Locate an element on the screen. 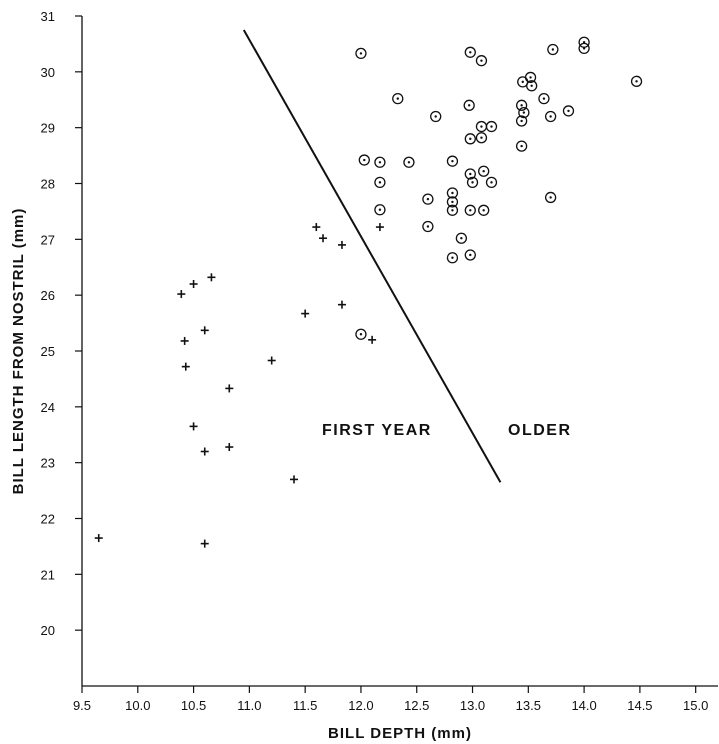  y-tick-label: 30 is located at coordinates (48, 72).